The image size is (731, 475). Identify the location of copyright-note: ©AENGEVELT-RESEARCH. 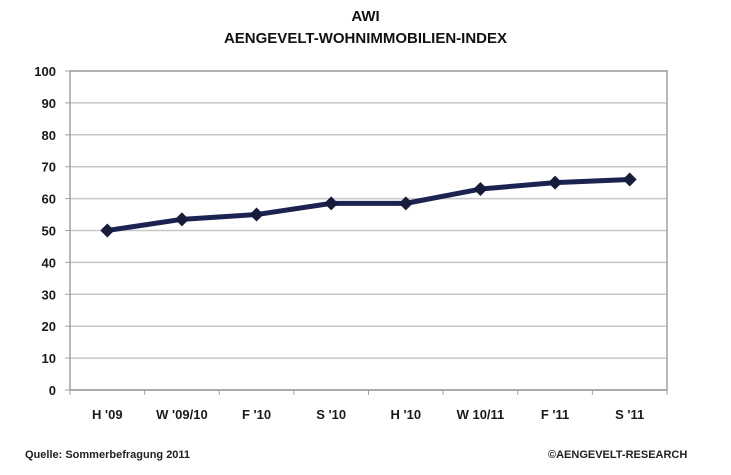
(618, 455).